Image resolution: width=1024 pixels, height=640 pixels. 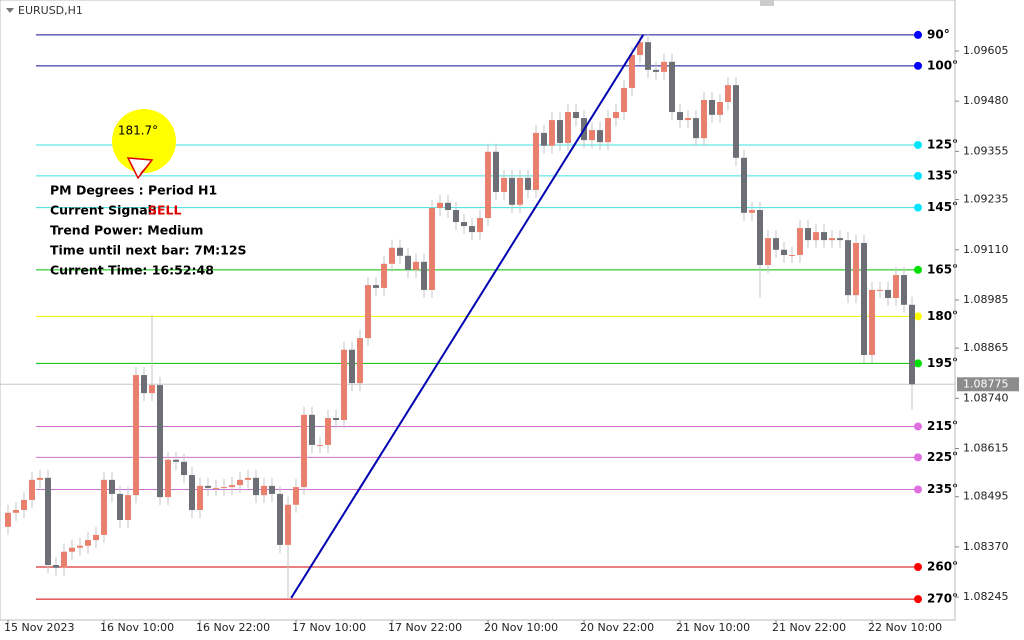 I want to click on level-label: 195°, so click(x=942, y=363).